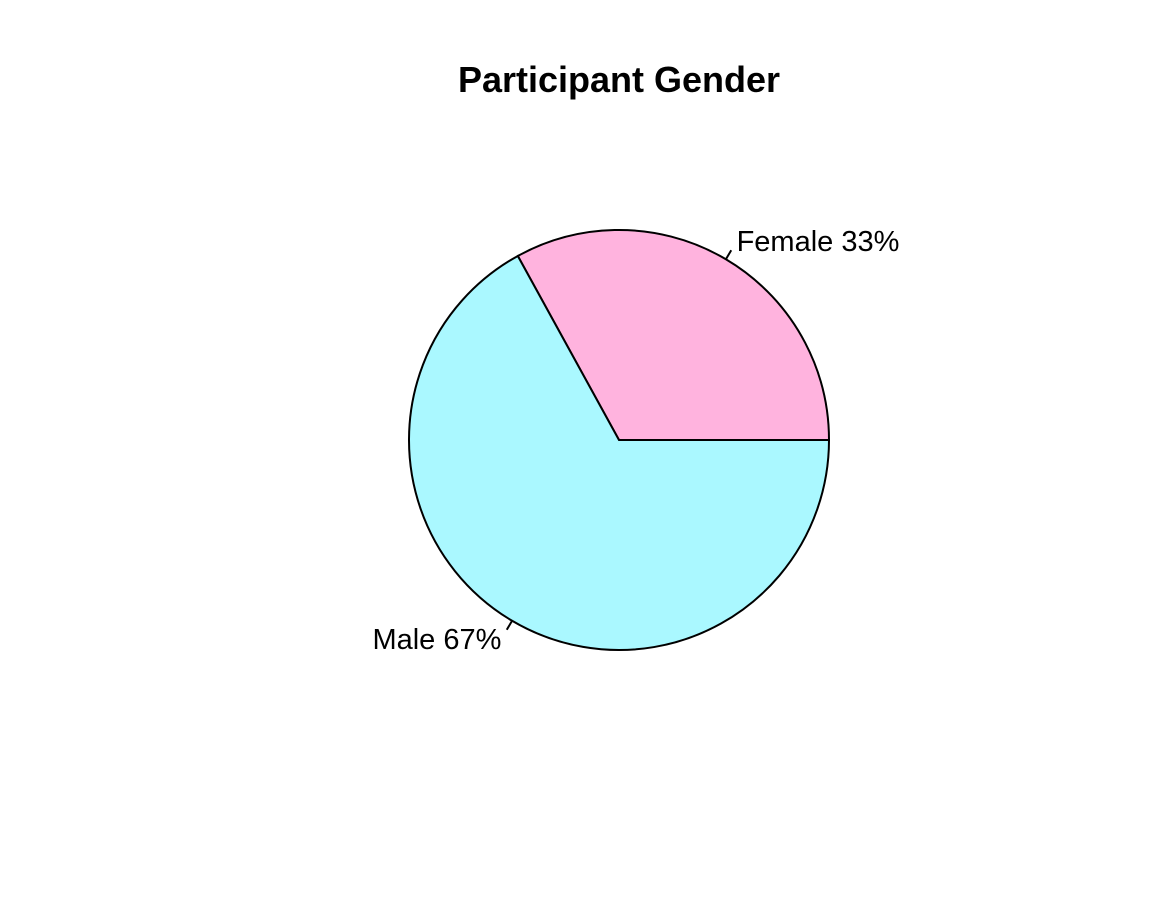  Describe the element at coordinates (673, 335) in the screenshot. I see `pie-slice-female` at that location.